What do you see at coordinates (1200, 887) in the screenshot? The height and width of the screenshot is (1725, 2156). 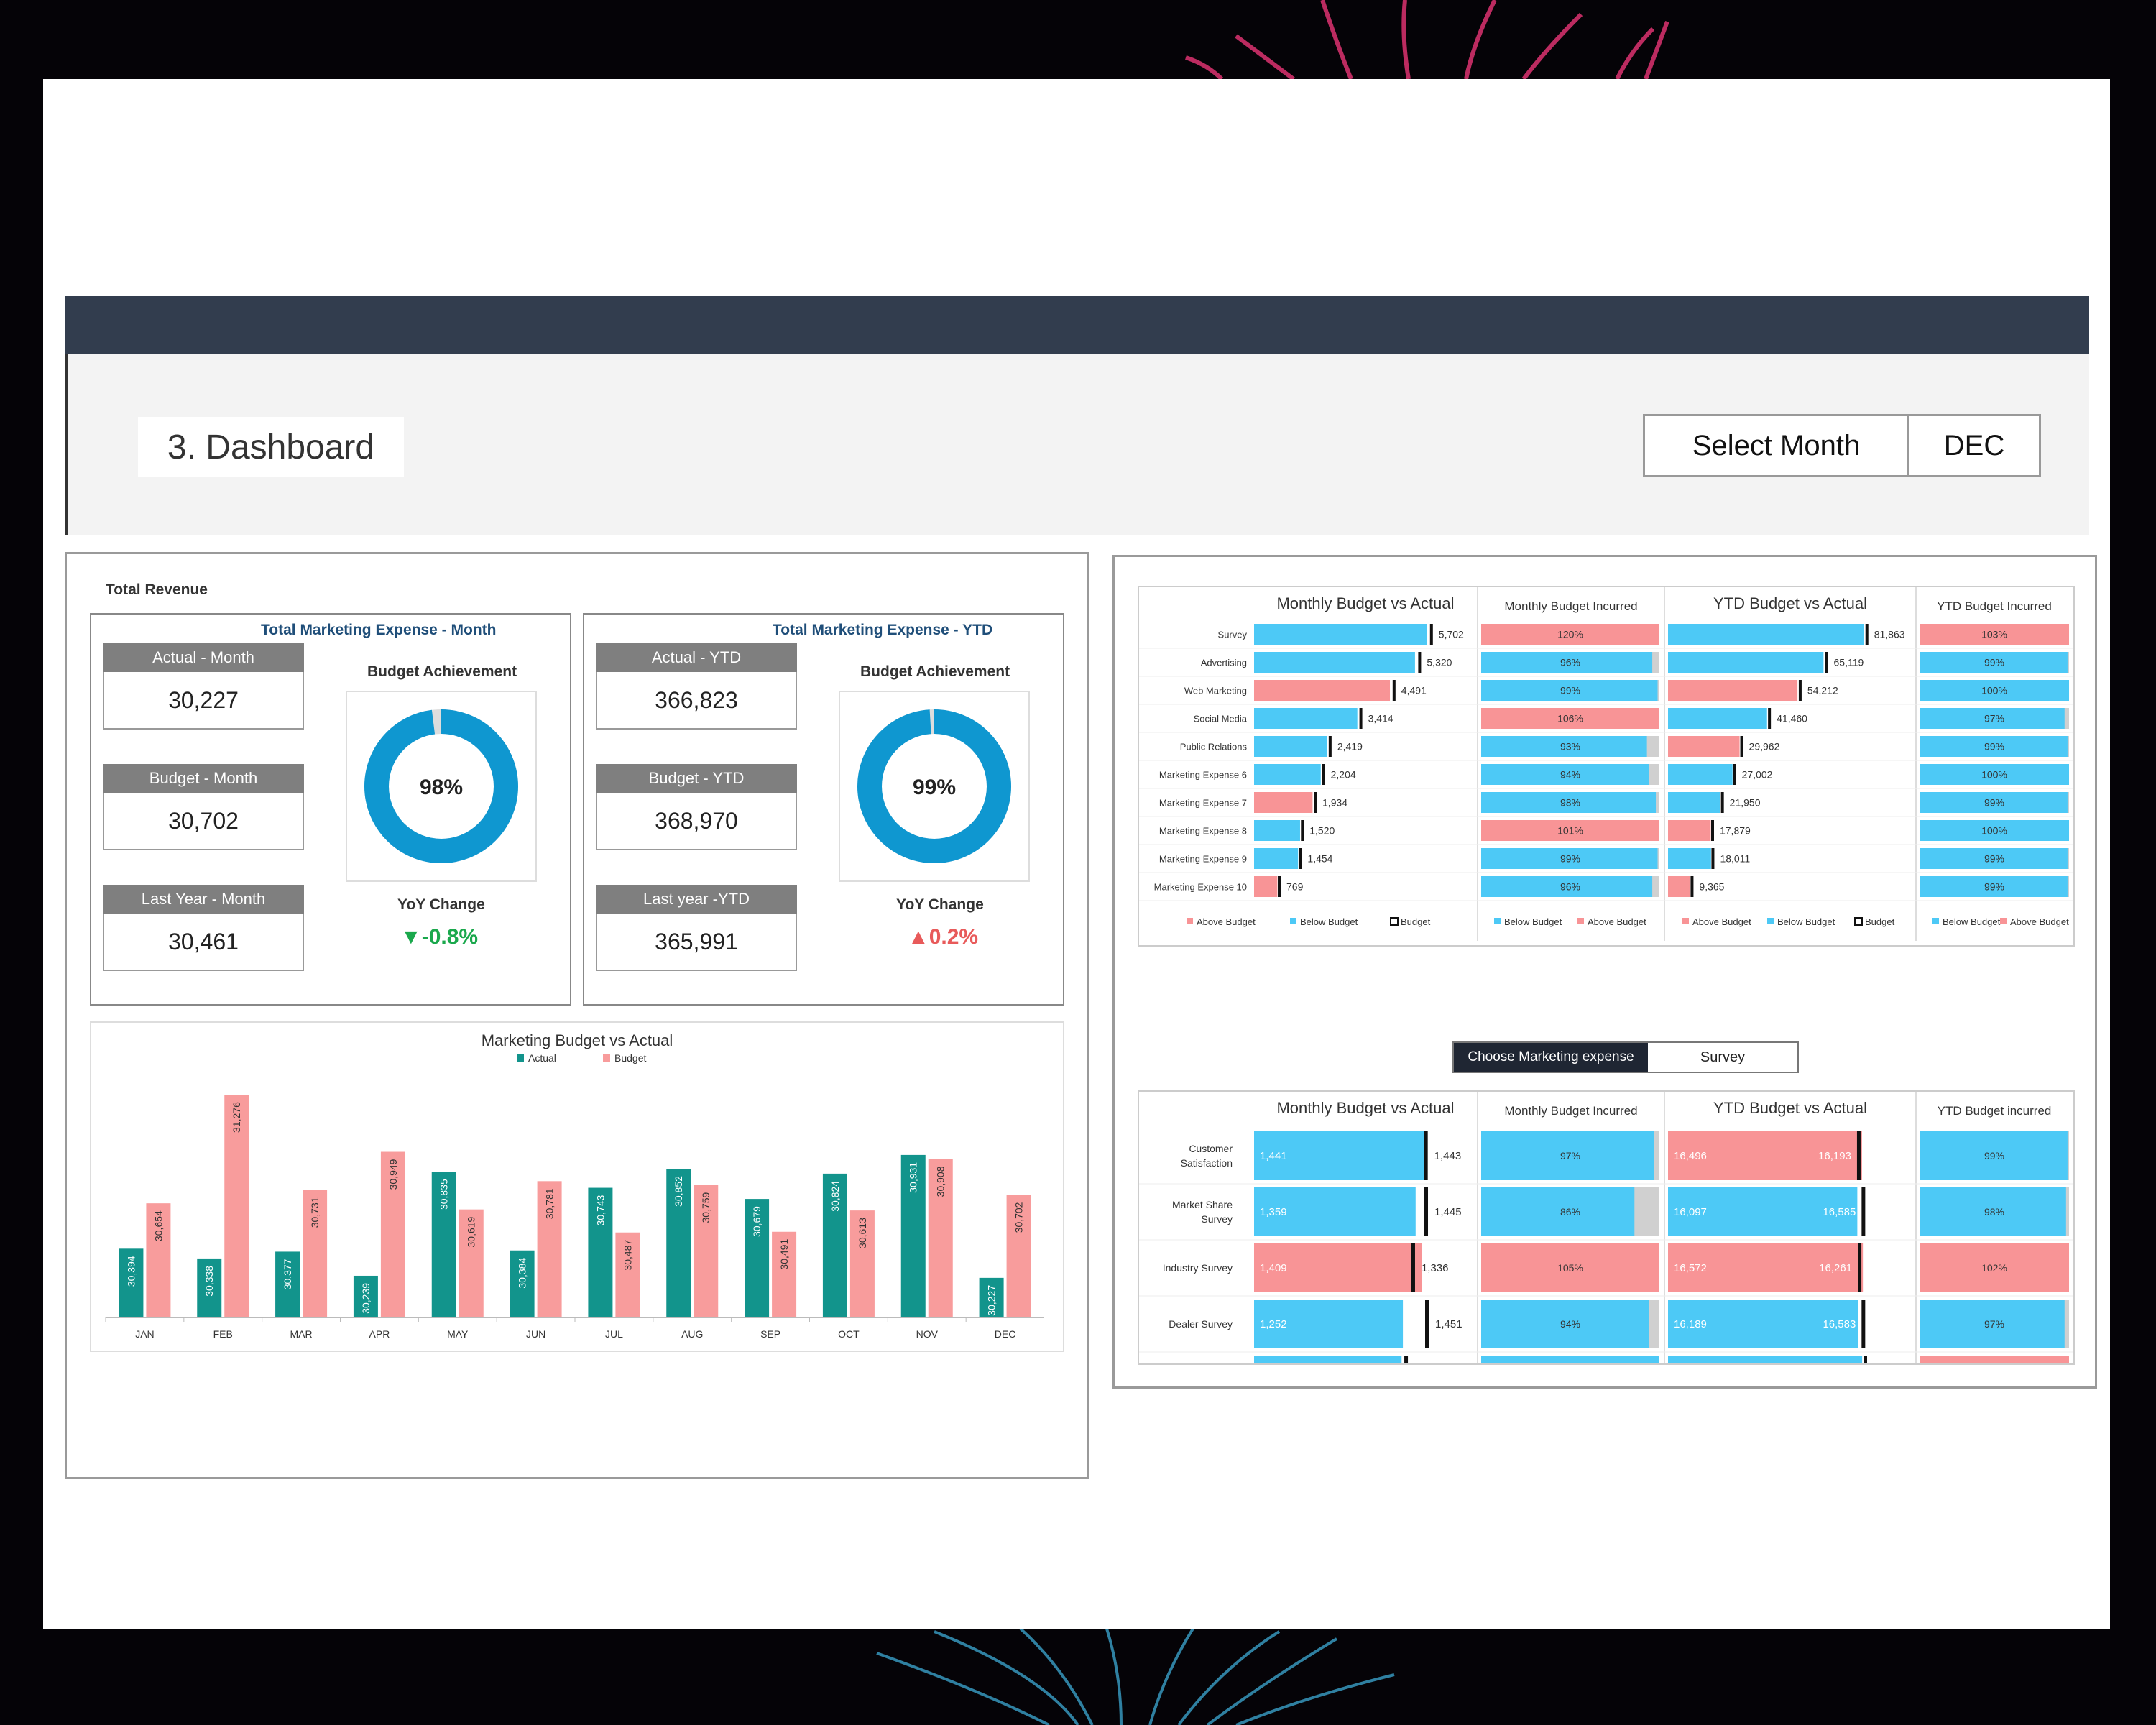 I see `category-label: Marketing Expense 10` at bounding box center [1200, 887].